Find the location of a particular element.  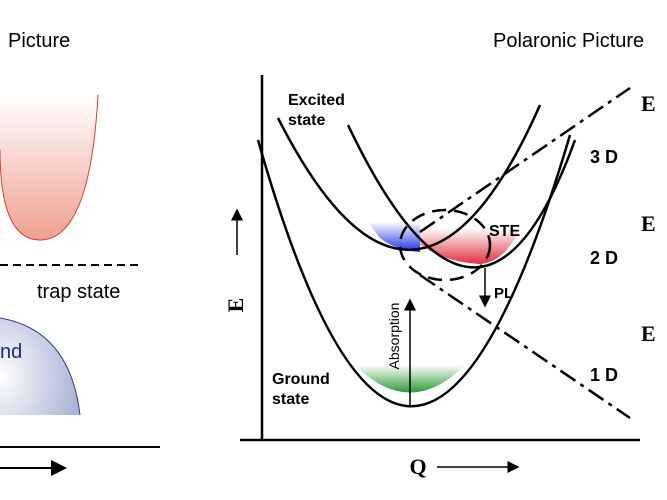

excited-label: state is located at coordinates (306, 120).